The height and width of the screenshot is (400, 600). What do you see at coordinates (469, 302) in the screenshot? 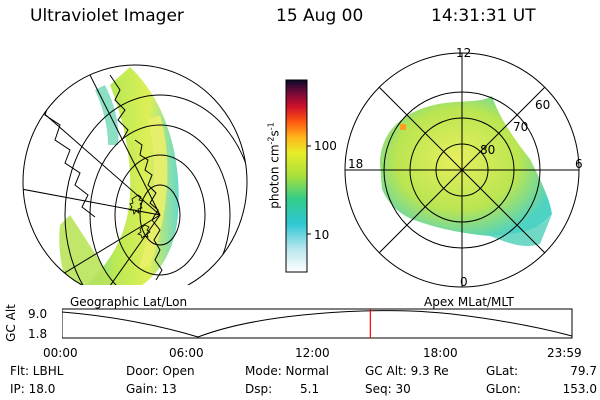
I see `apex-caption: Apex MLat/MLT` at bounding box center [469, 302].